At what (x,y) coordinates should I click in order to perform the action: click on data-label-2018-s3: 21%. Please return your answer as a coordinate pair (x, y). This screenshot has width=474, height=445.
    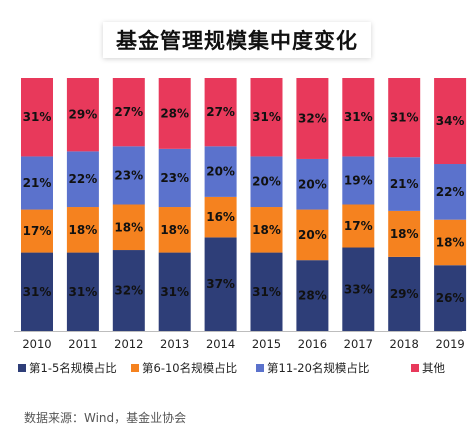
    Looking at the image, I should click on (404, 184).